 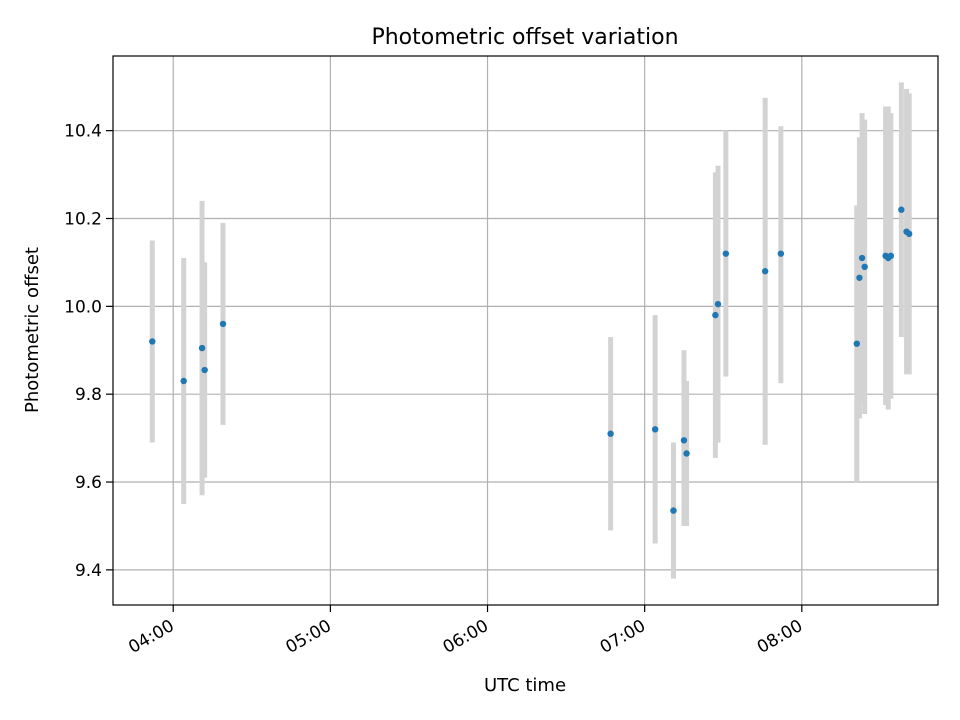 I want to click on y-axis-ticks: 9.4 9.6 9.8 10.0 10.2 10.4, so click(x=88, y=351).